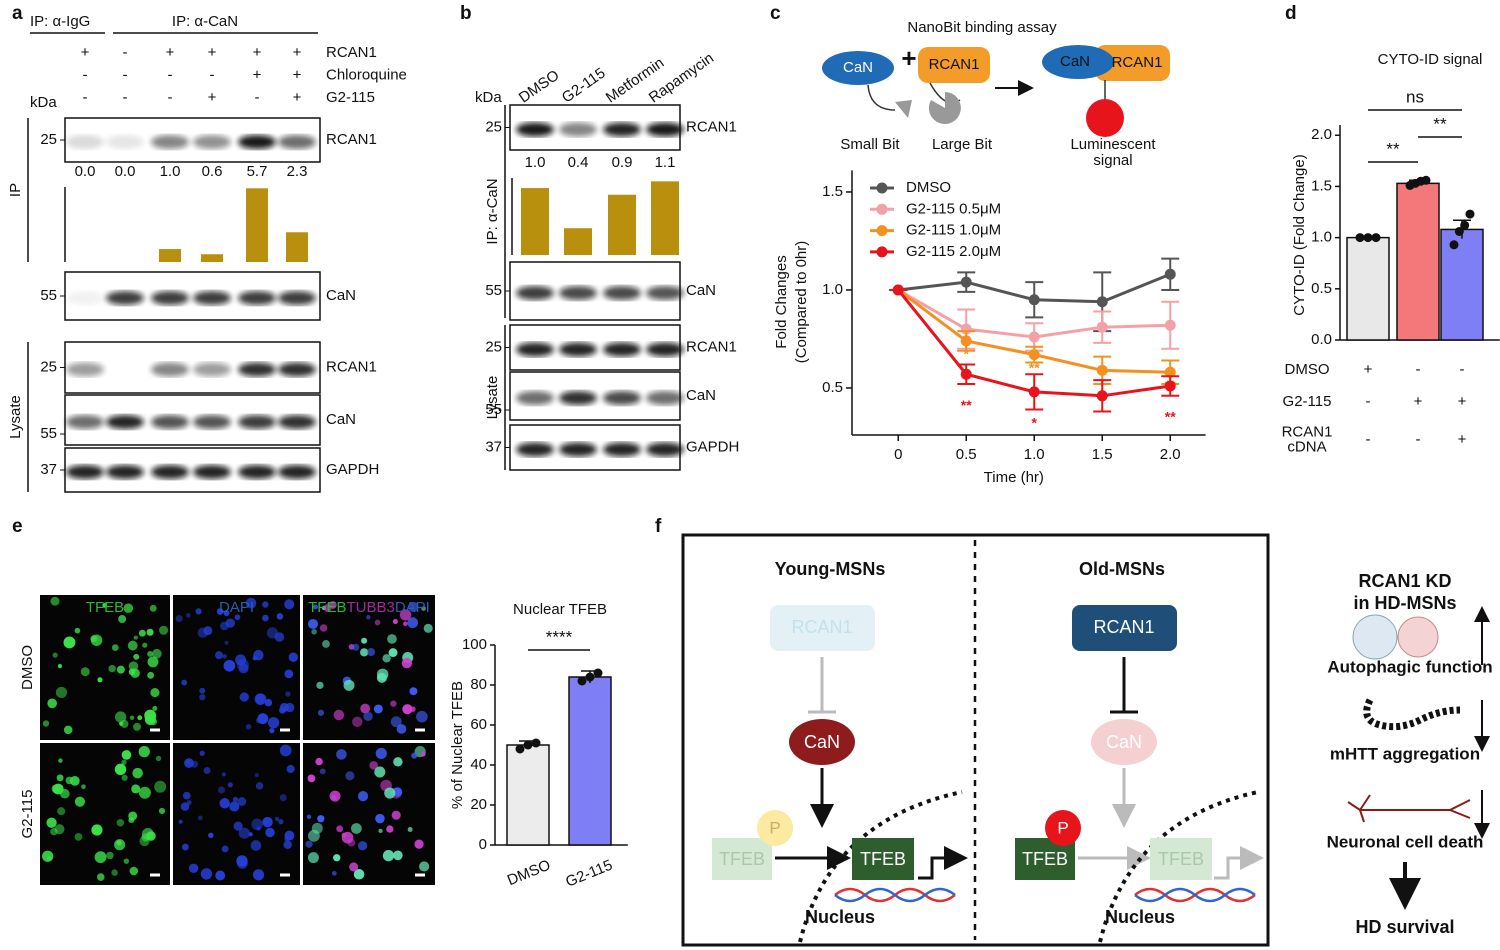 Image resolution: width=1500 pixels, height=950 pixels. What do you see at coordinates (1239, 863) in the screenshot?
I see `transcription-arrow` at bounding box center [1239, 863].